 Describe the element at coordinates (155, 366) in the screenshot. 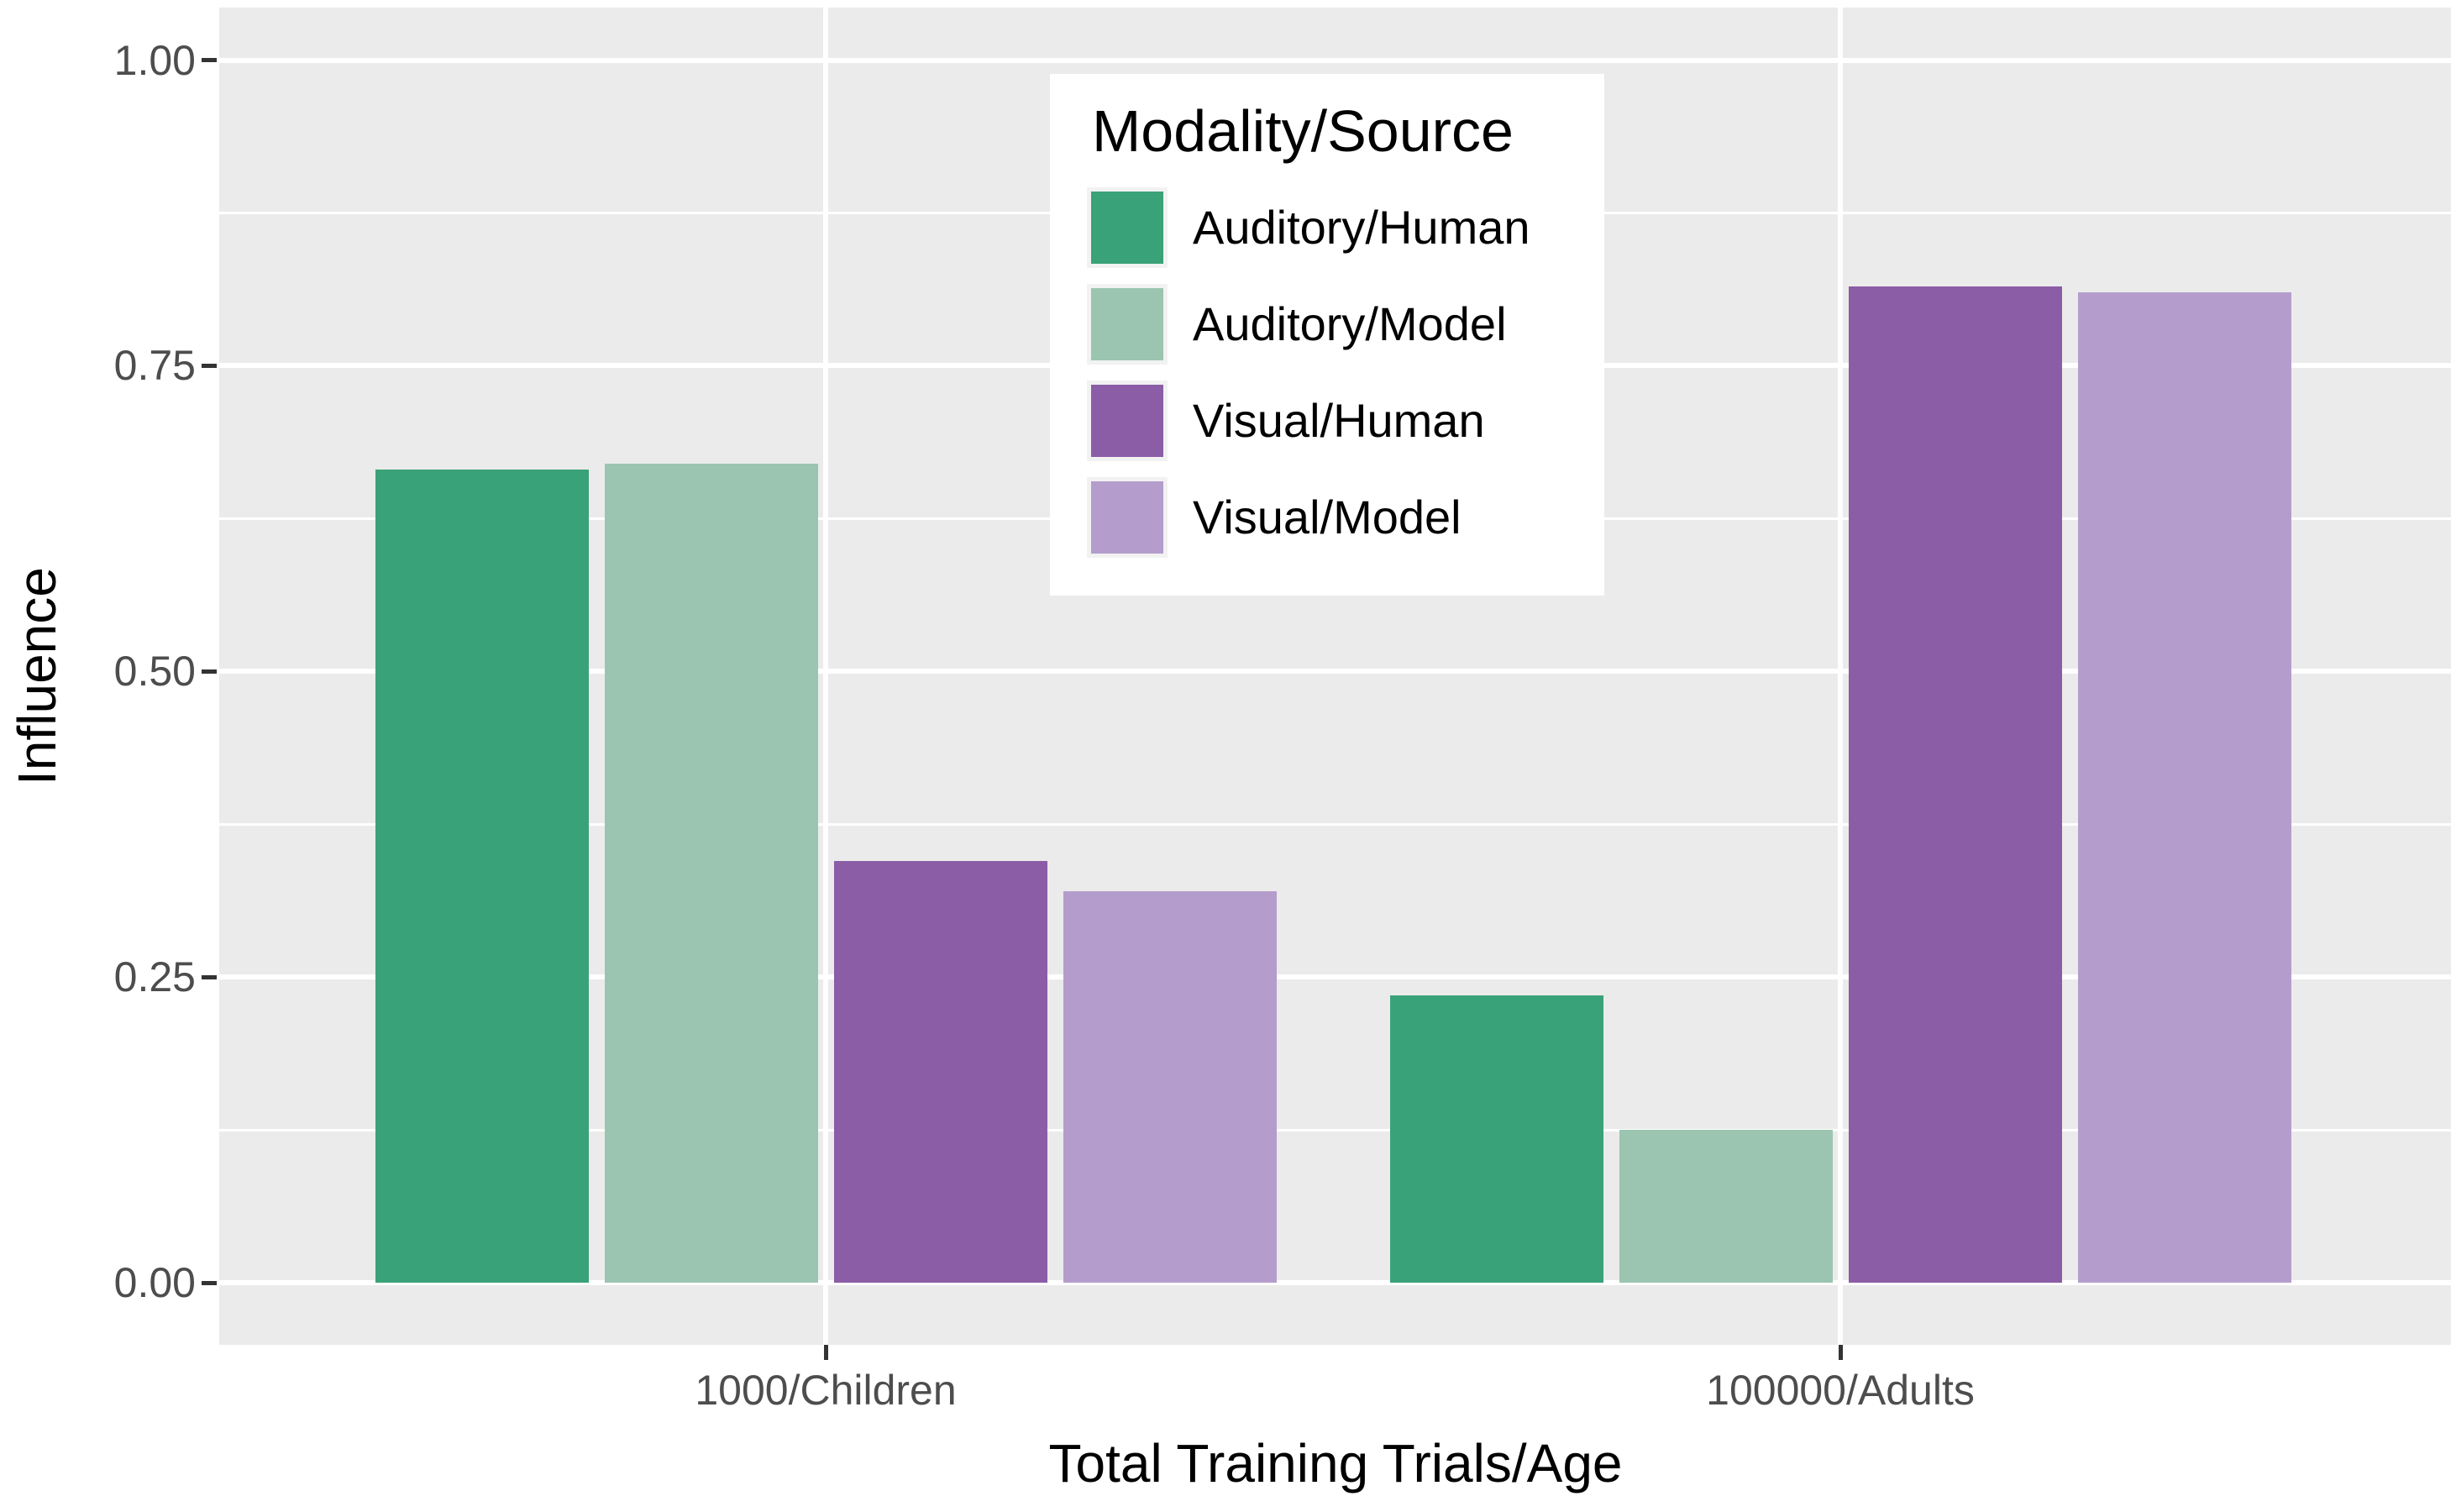

I see `y-tick-label: 0.75` at that location.